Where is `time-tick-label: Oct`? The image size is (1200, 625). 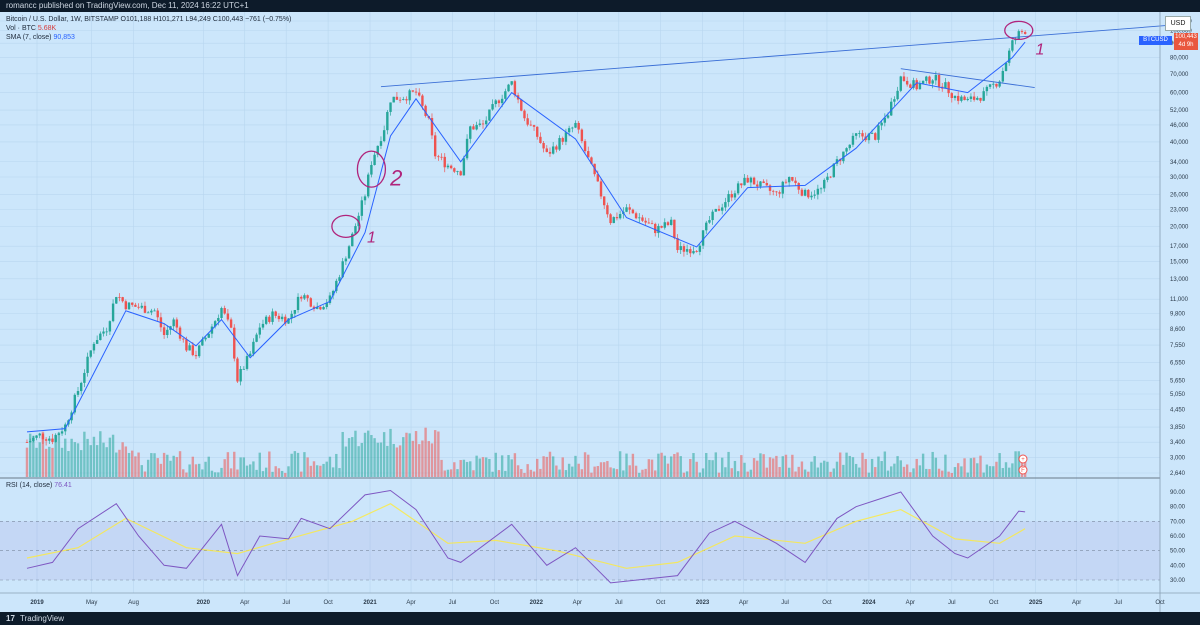
time-tick-label: Oct is located at coordinates (1160, 603).